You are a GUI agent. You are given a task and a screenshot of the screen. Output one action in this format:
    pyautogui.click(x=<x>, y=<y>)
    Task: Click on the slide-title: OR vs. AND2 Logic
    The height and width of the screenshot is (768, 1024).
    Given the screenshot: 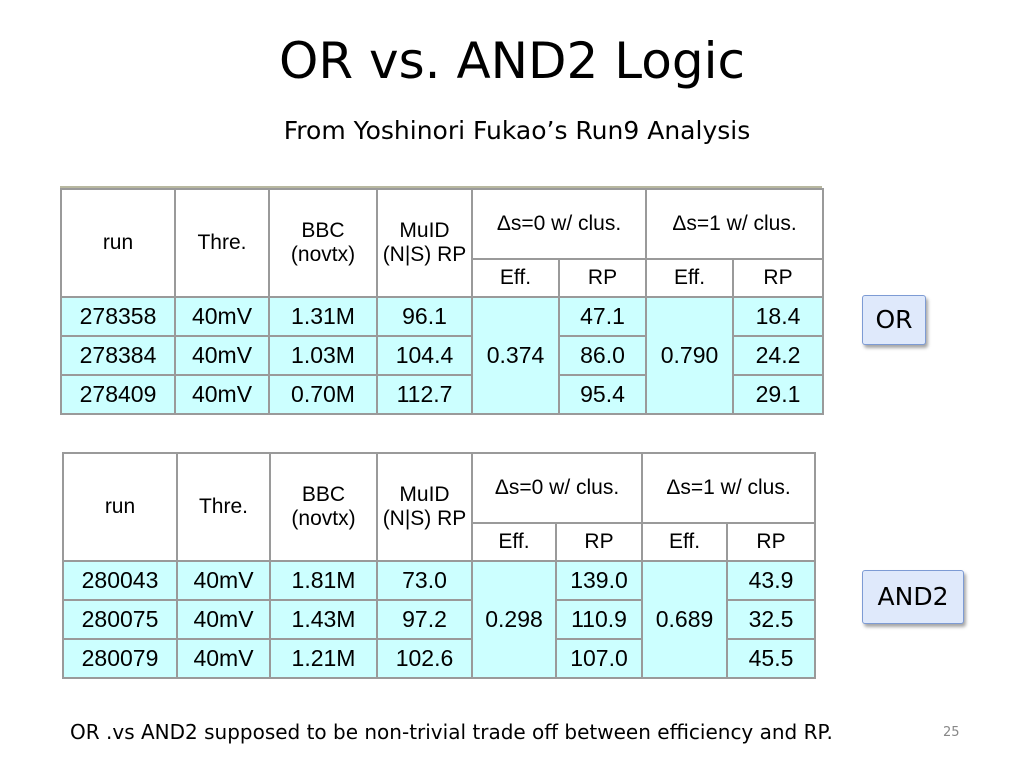 What is the action you would take?
    pyautogui.click(x=512, y=61)
    